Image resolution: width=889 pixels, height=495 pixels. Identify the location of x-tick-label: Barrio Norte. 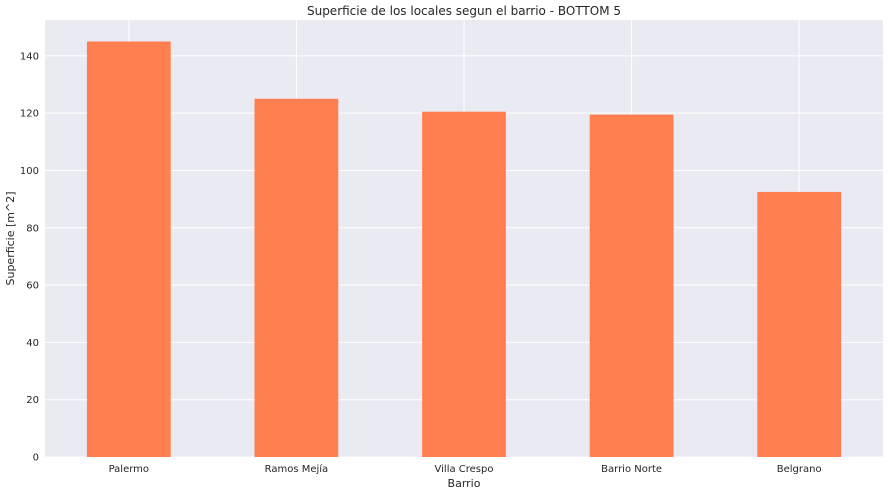
(631, 469).